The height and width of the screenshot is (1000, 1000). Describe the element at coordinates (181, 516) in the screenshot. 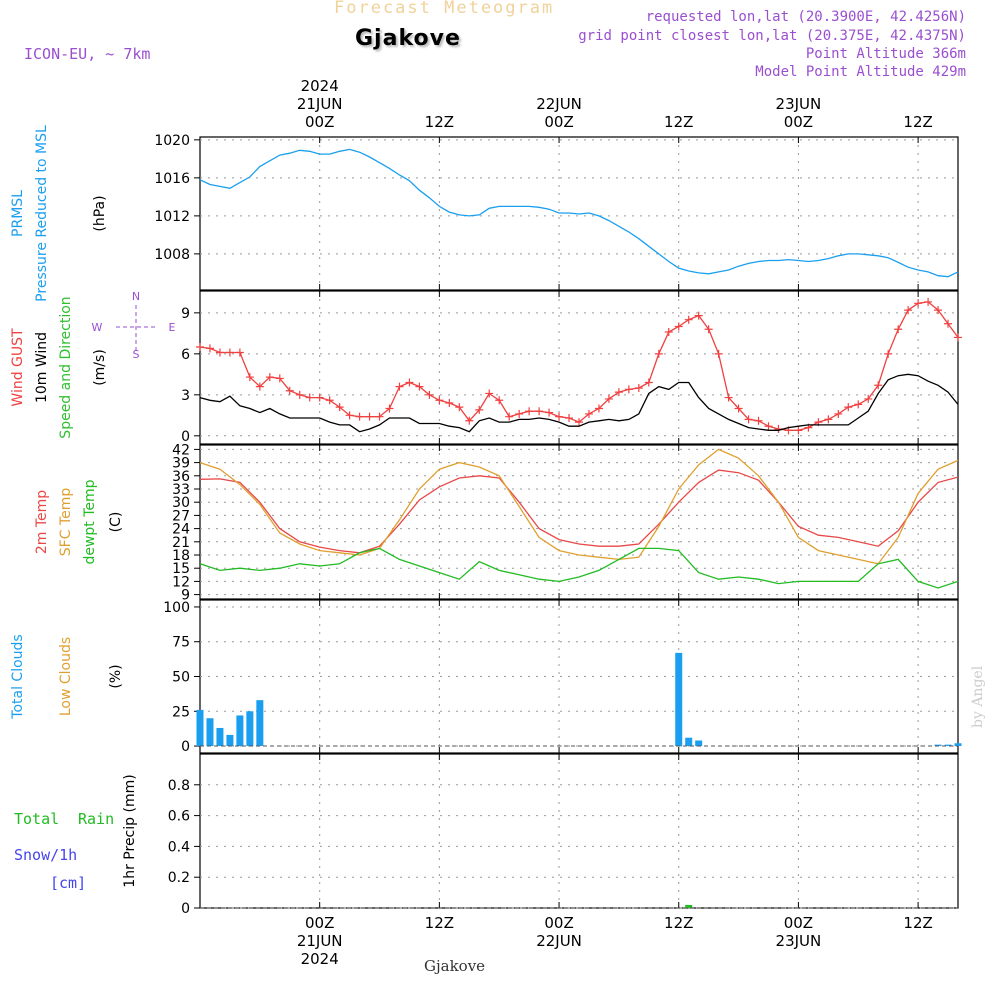

I see `y-tick-label: 27` at that location.